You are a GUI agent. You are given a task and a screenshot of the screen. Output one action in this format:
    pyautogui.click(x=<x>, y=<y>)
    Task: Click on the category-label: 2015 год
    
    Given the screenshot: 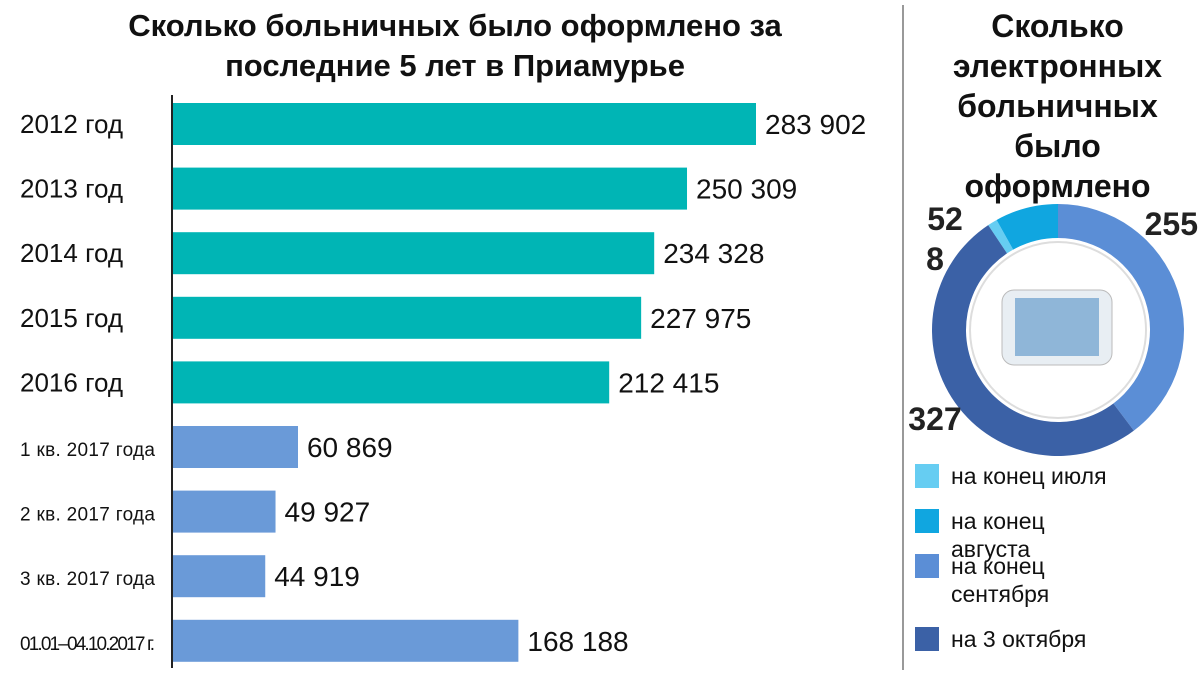 What is the action you would take?
    pyautogui.click(x=71, y=318)
    